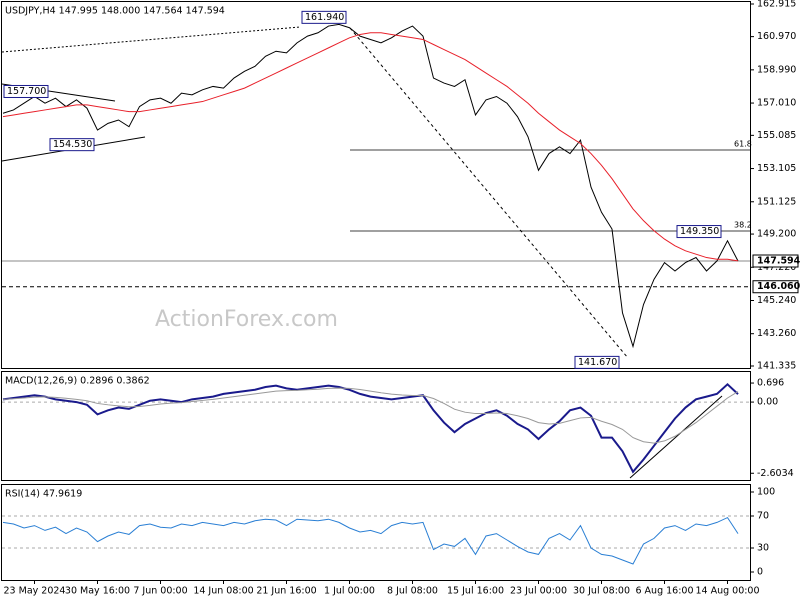 The width and height of the screenshot is (800, 600). I want to click on y-tick-label: 158.990, so click(776, 69).